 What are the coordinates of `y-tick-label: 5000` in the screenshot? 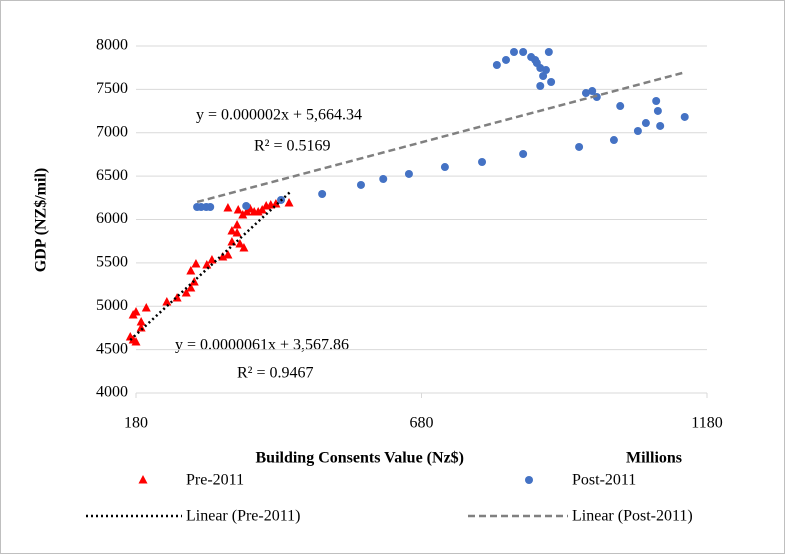 It's located at (112, 305).